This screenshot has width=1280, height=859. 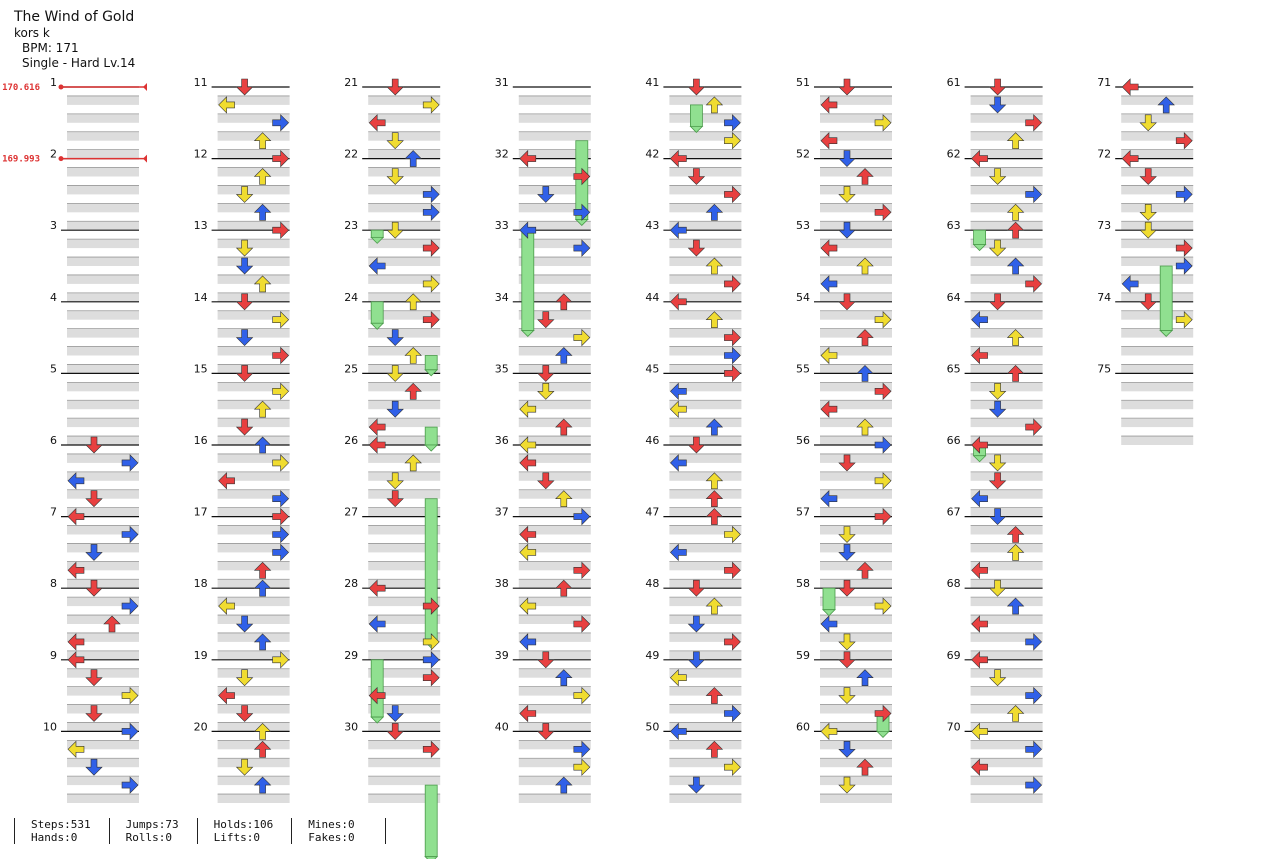 I want to click on measure-21: 21, so click(x=392, y=117).